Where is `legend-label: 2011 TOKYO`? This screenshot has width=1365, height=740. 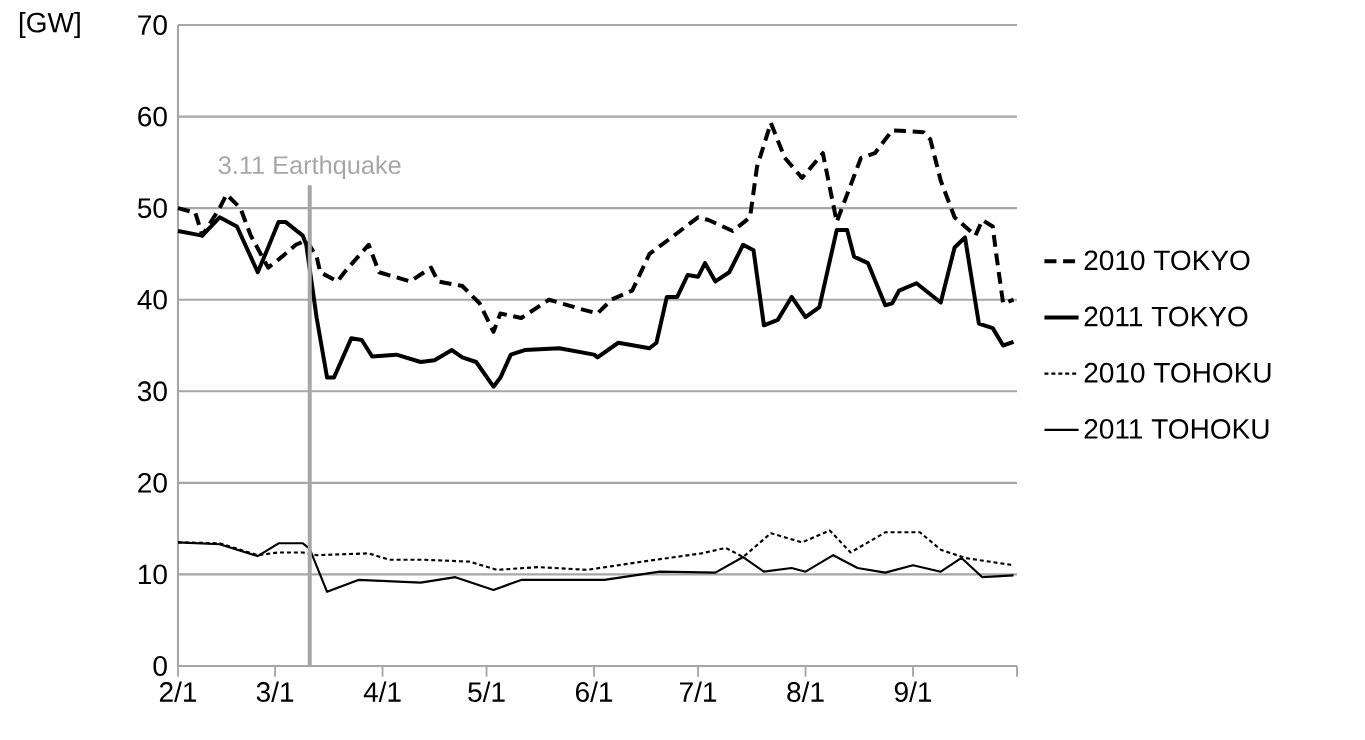
legend-label: 2011 TOKYO is located at coordinates (1166, 316).